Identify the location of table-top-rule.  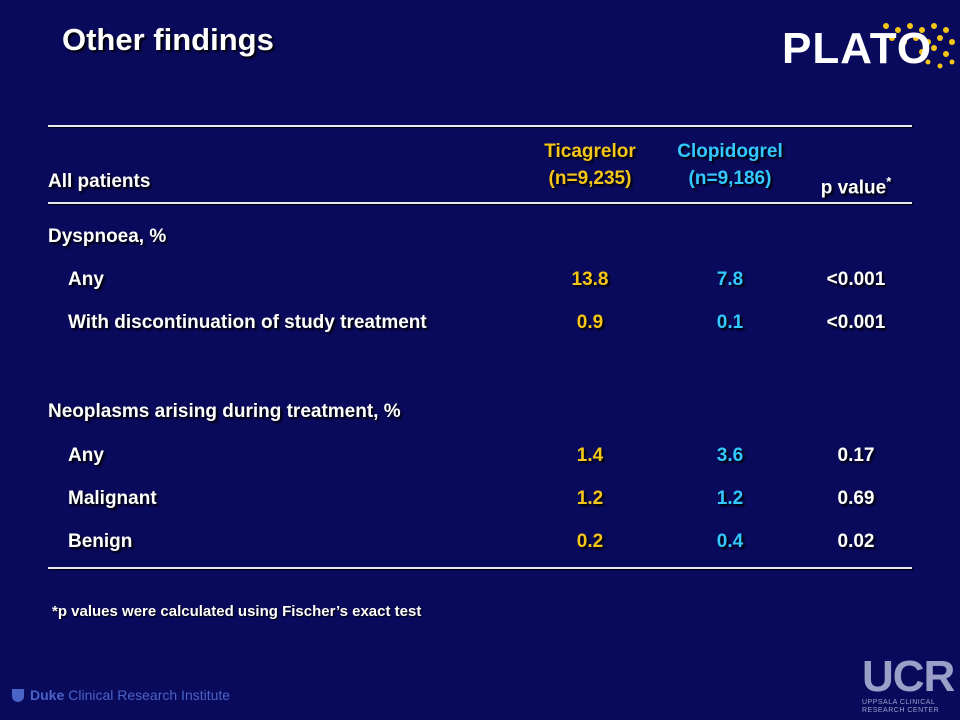
(480, 126).